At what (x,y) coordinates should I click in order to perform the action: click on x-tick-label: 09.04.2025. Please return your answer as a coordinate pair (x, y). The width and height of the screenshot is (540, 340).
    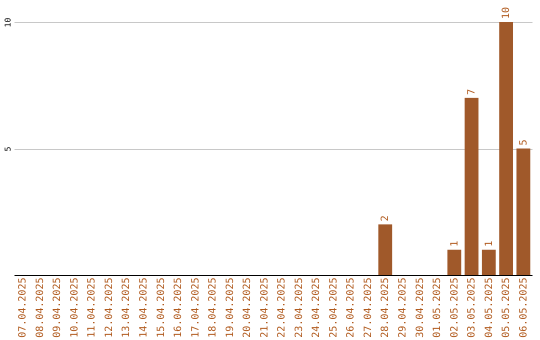
    Looking at the image, I should click on (58, 308).